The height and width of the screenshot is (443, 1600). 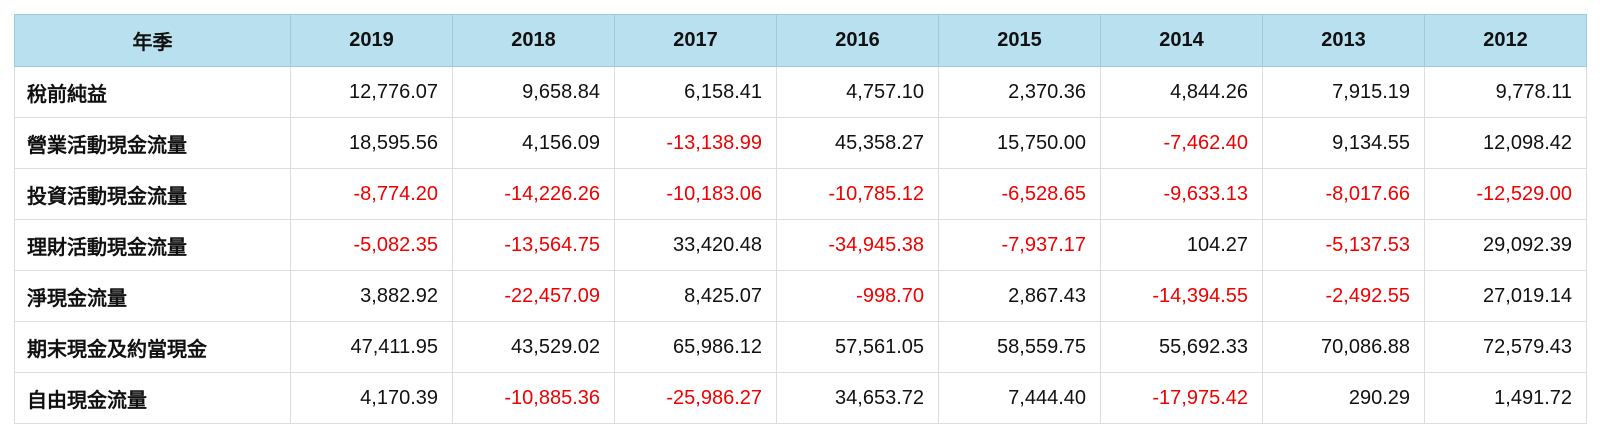 I want to click on table-cell: -8,017.66, so click(x=1343, y=194).